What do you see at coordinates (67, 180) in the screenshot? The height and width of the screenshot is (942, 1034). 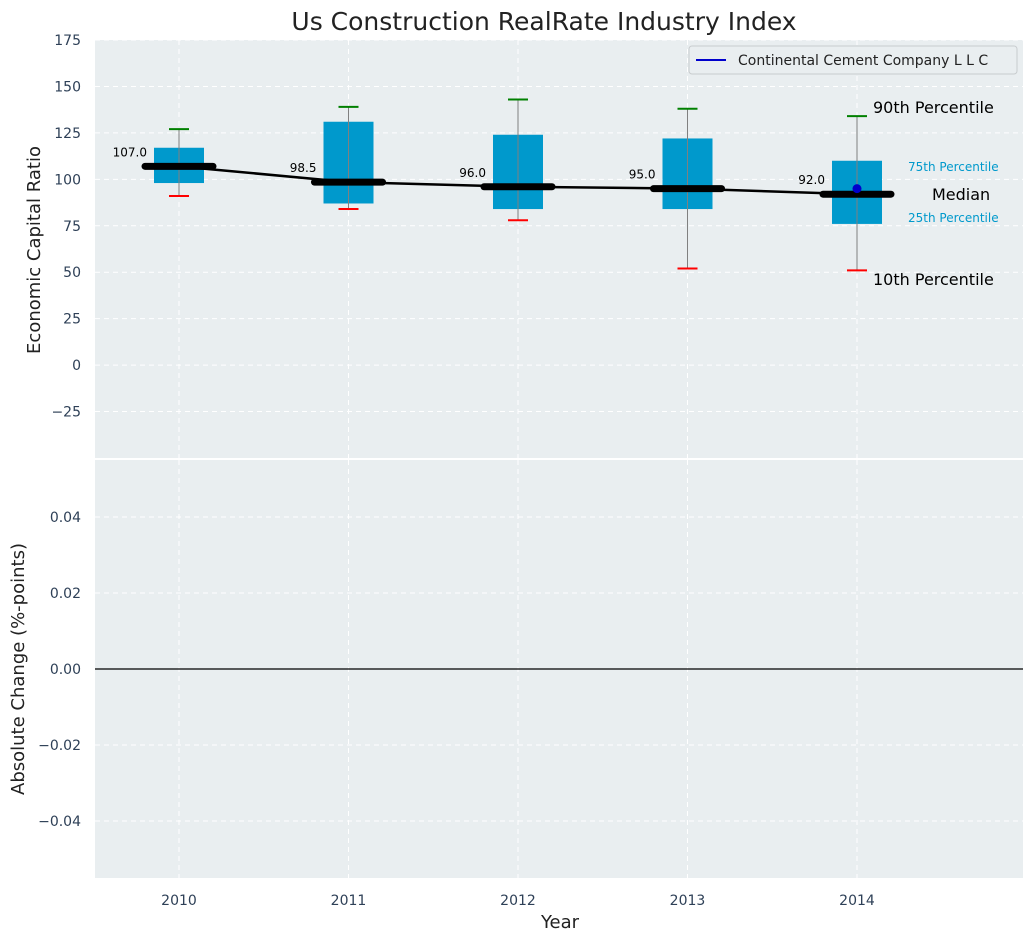 I see `top-y-tick-label: 100` at bounding box center [67, 180].